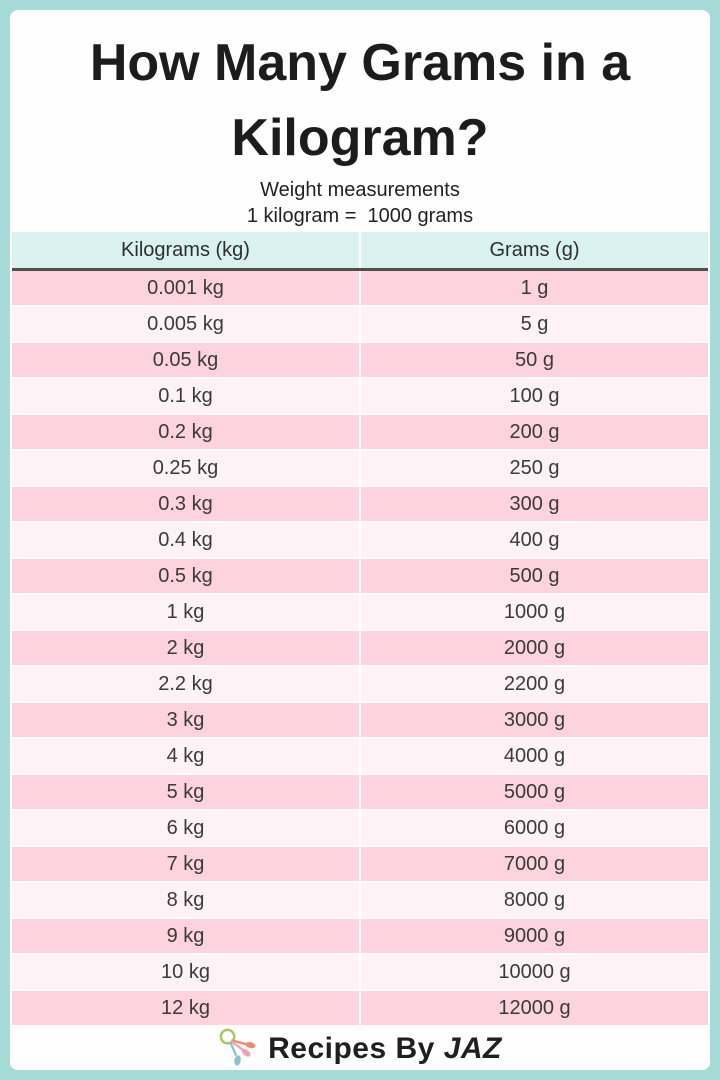  Describe the element at coordinates (360, 189) in the screenshot. I see `subtitle-weight-measurements: Weight measurements` at that location.